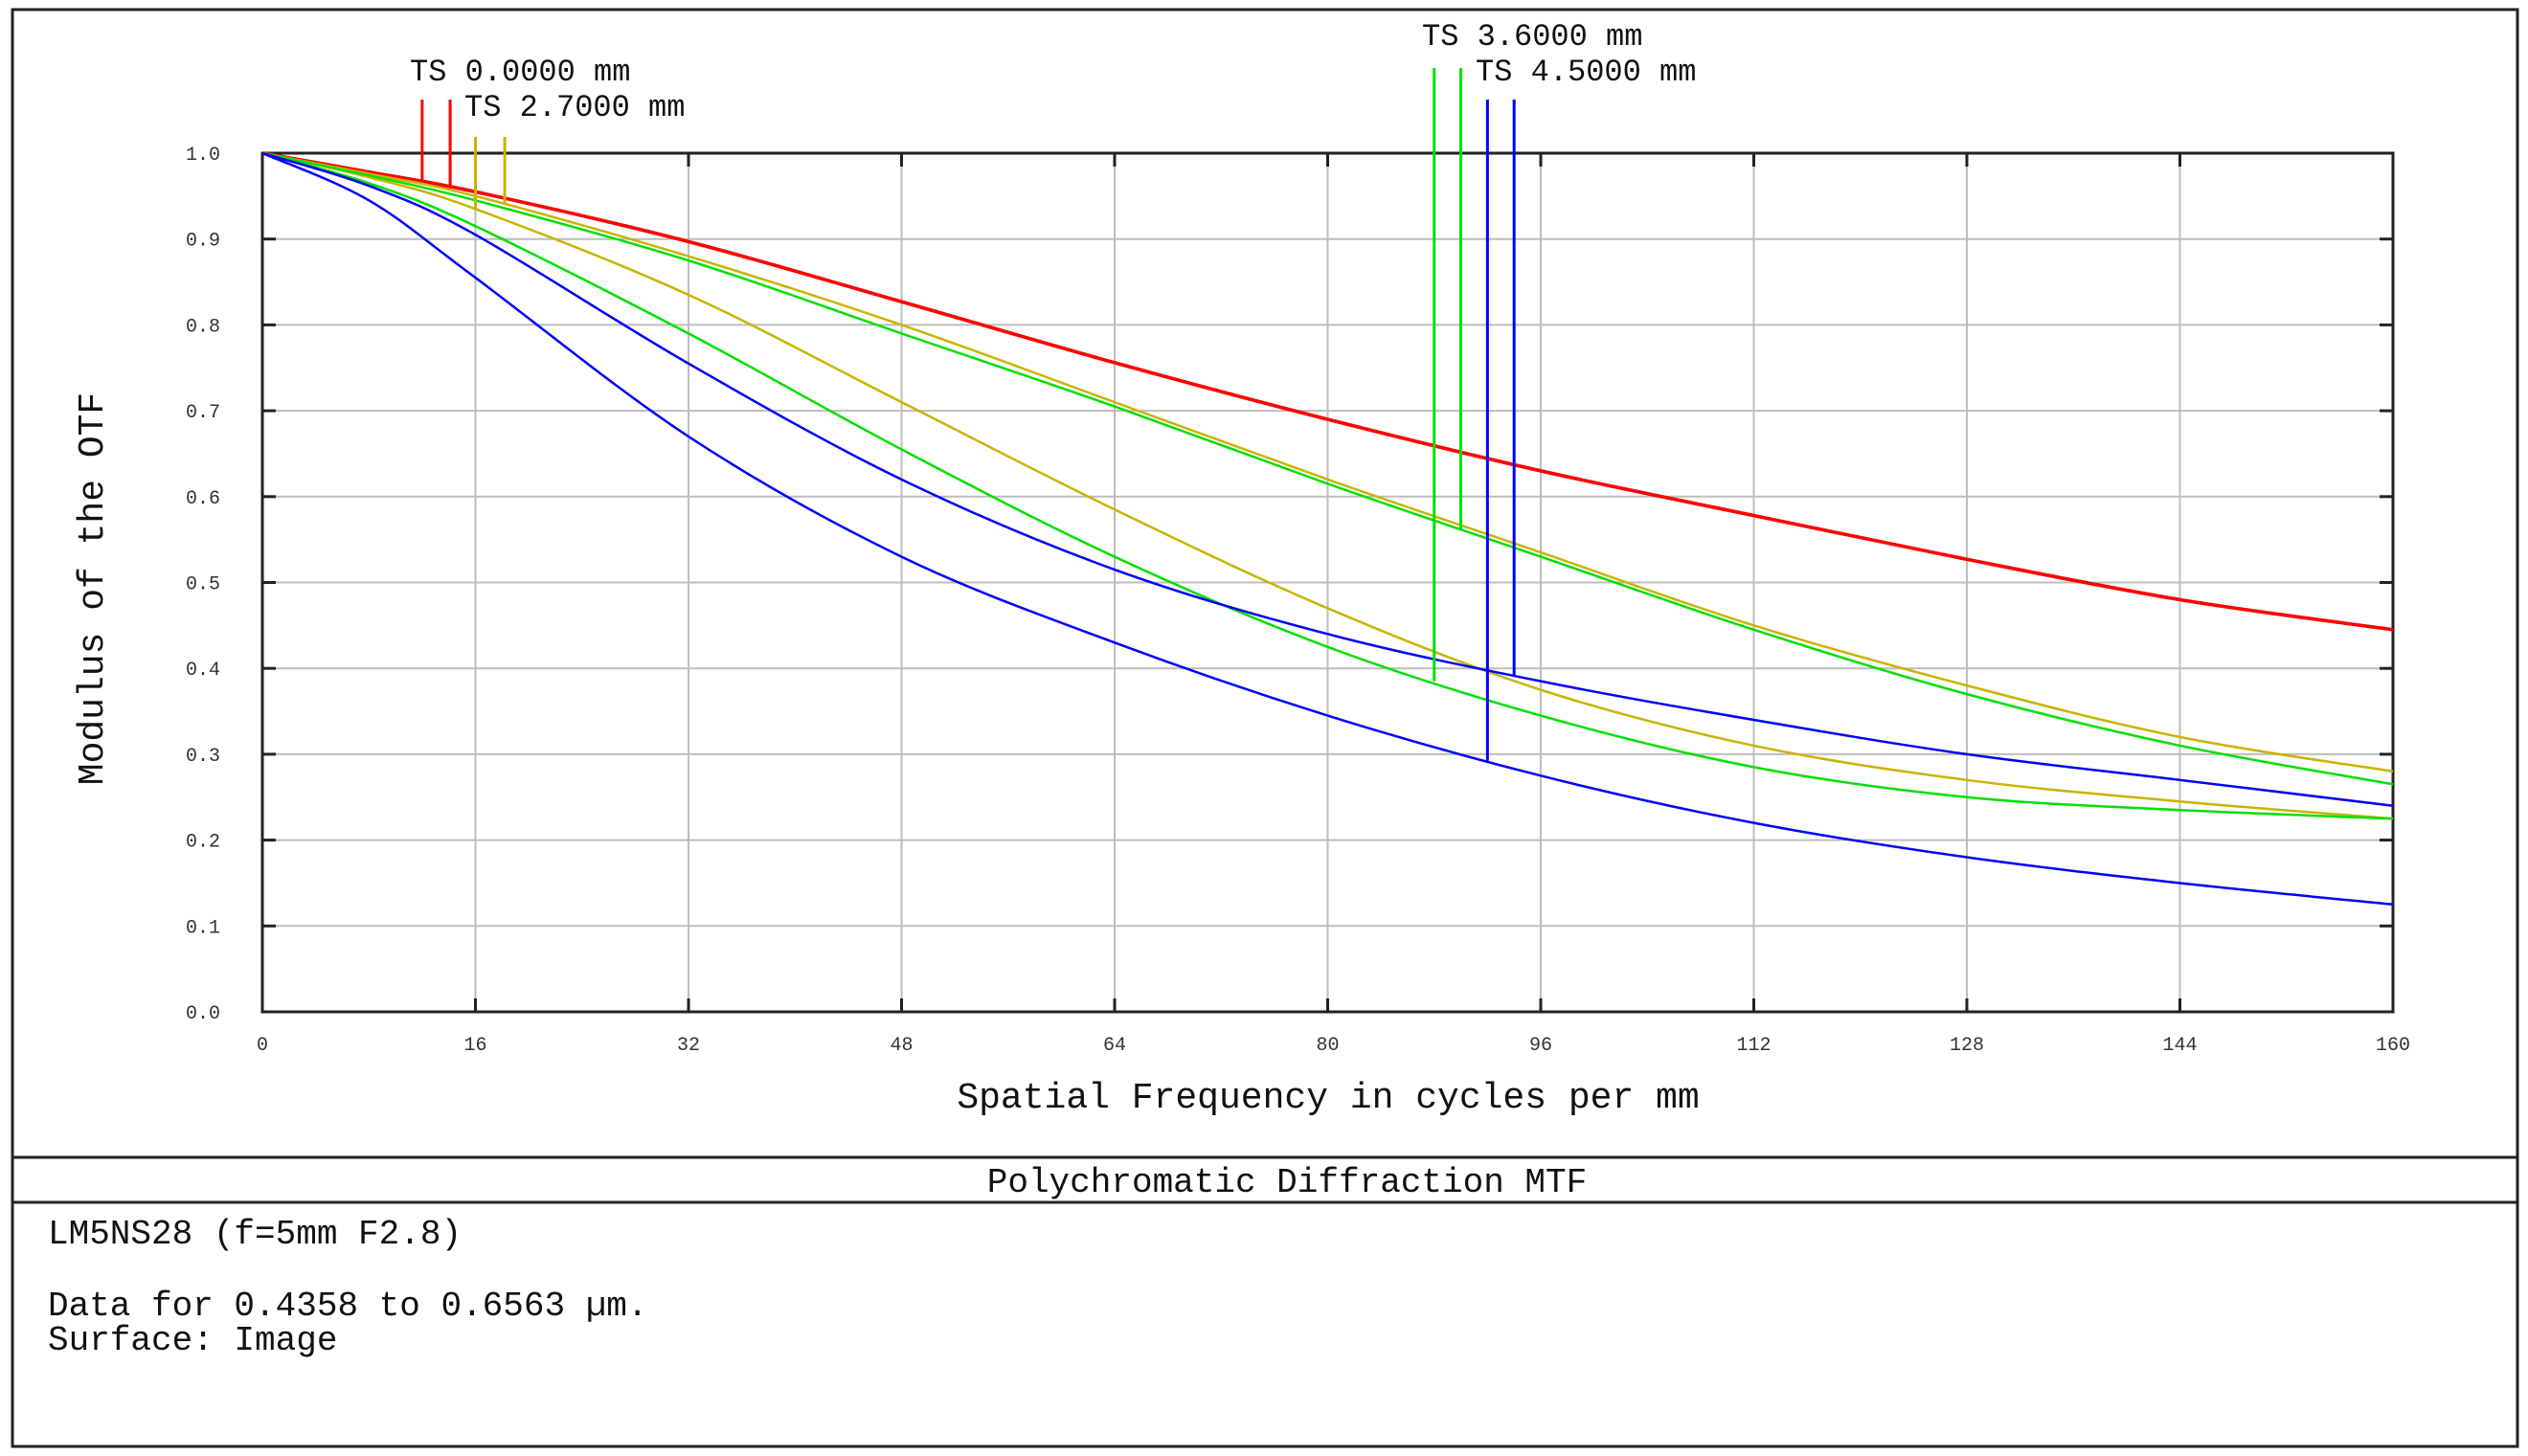 Image resolution: width=2528 pixels, height=1456 pixels. I want to click on legend-label-field-3: TS 4.5000 mm, so click(1586, 73).